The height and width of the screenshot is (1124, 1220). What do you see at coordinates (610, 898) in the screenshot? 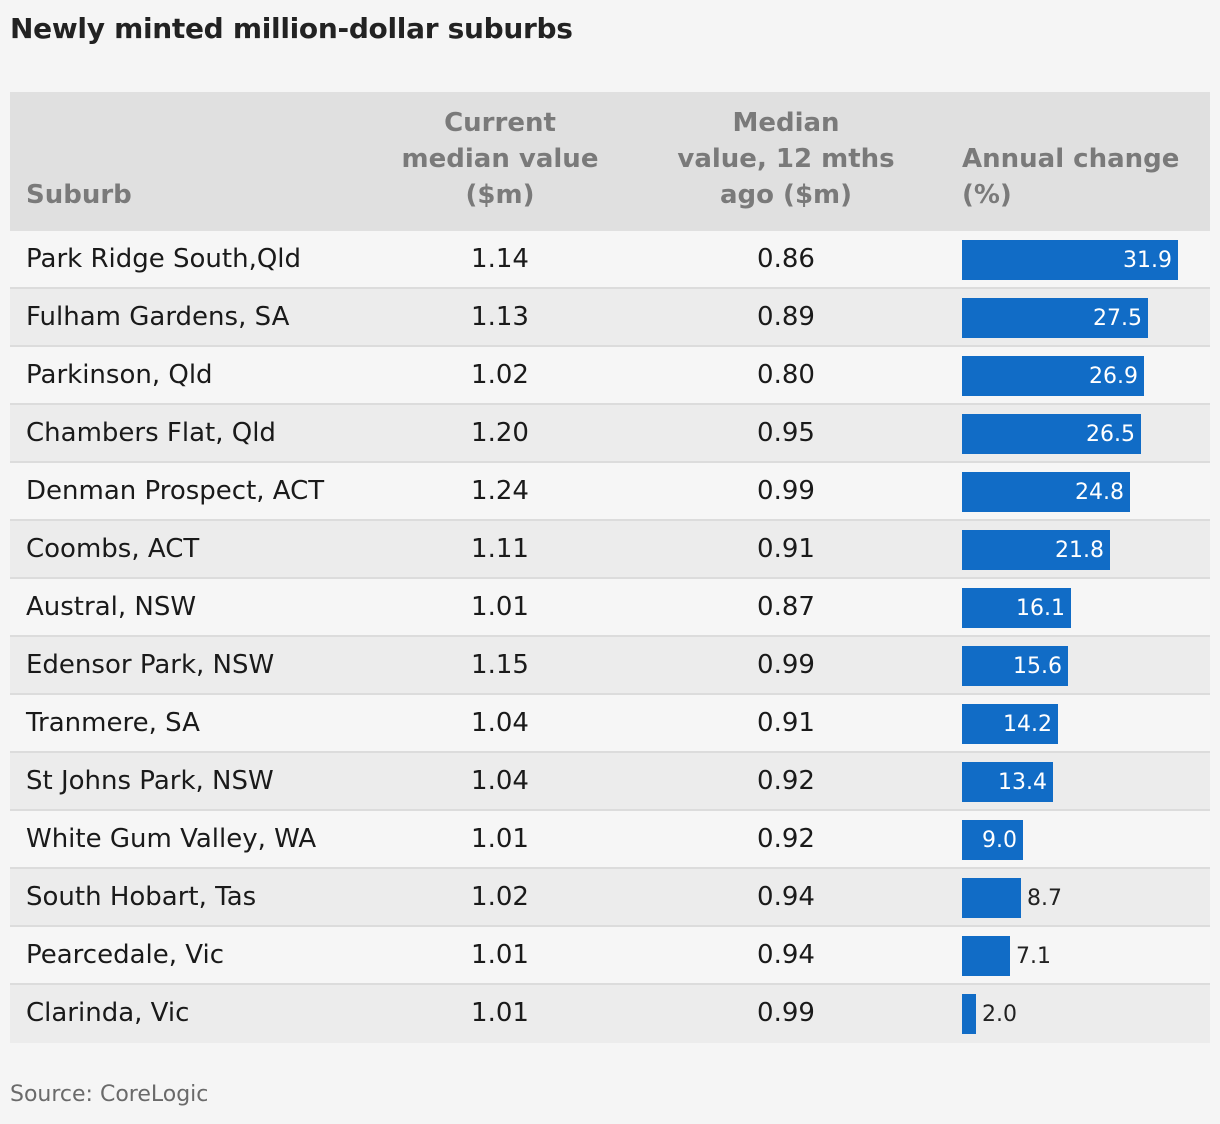
I see `table-row: South Hobart, Tas 1.02 0.94 8.7` at bounding box center [610, 898].